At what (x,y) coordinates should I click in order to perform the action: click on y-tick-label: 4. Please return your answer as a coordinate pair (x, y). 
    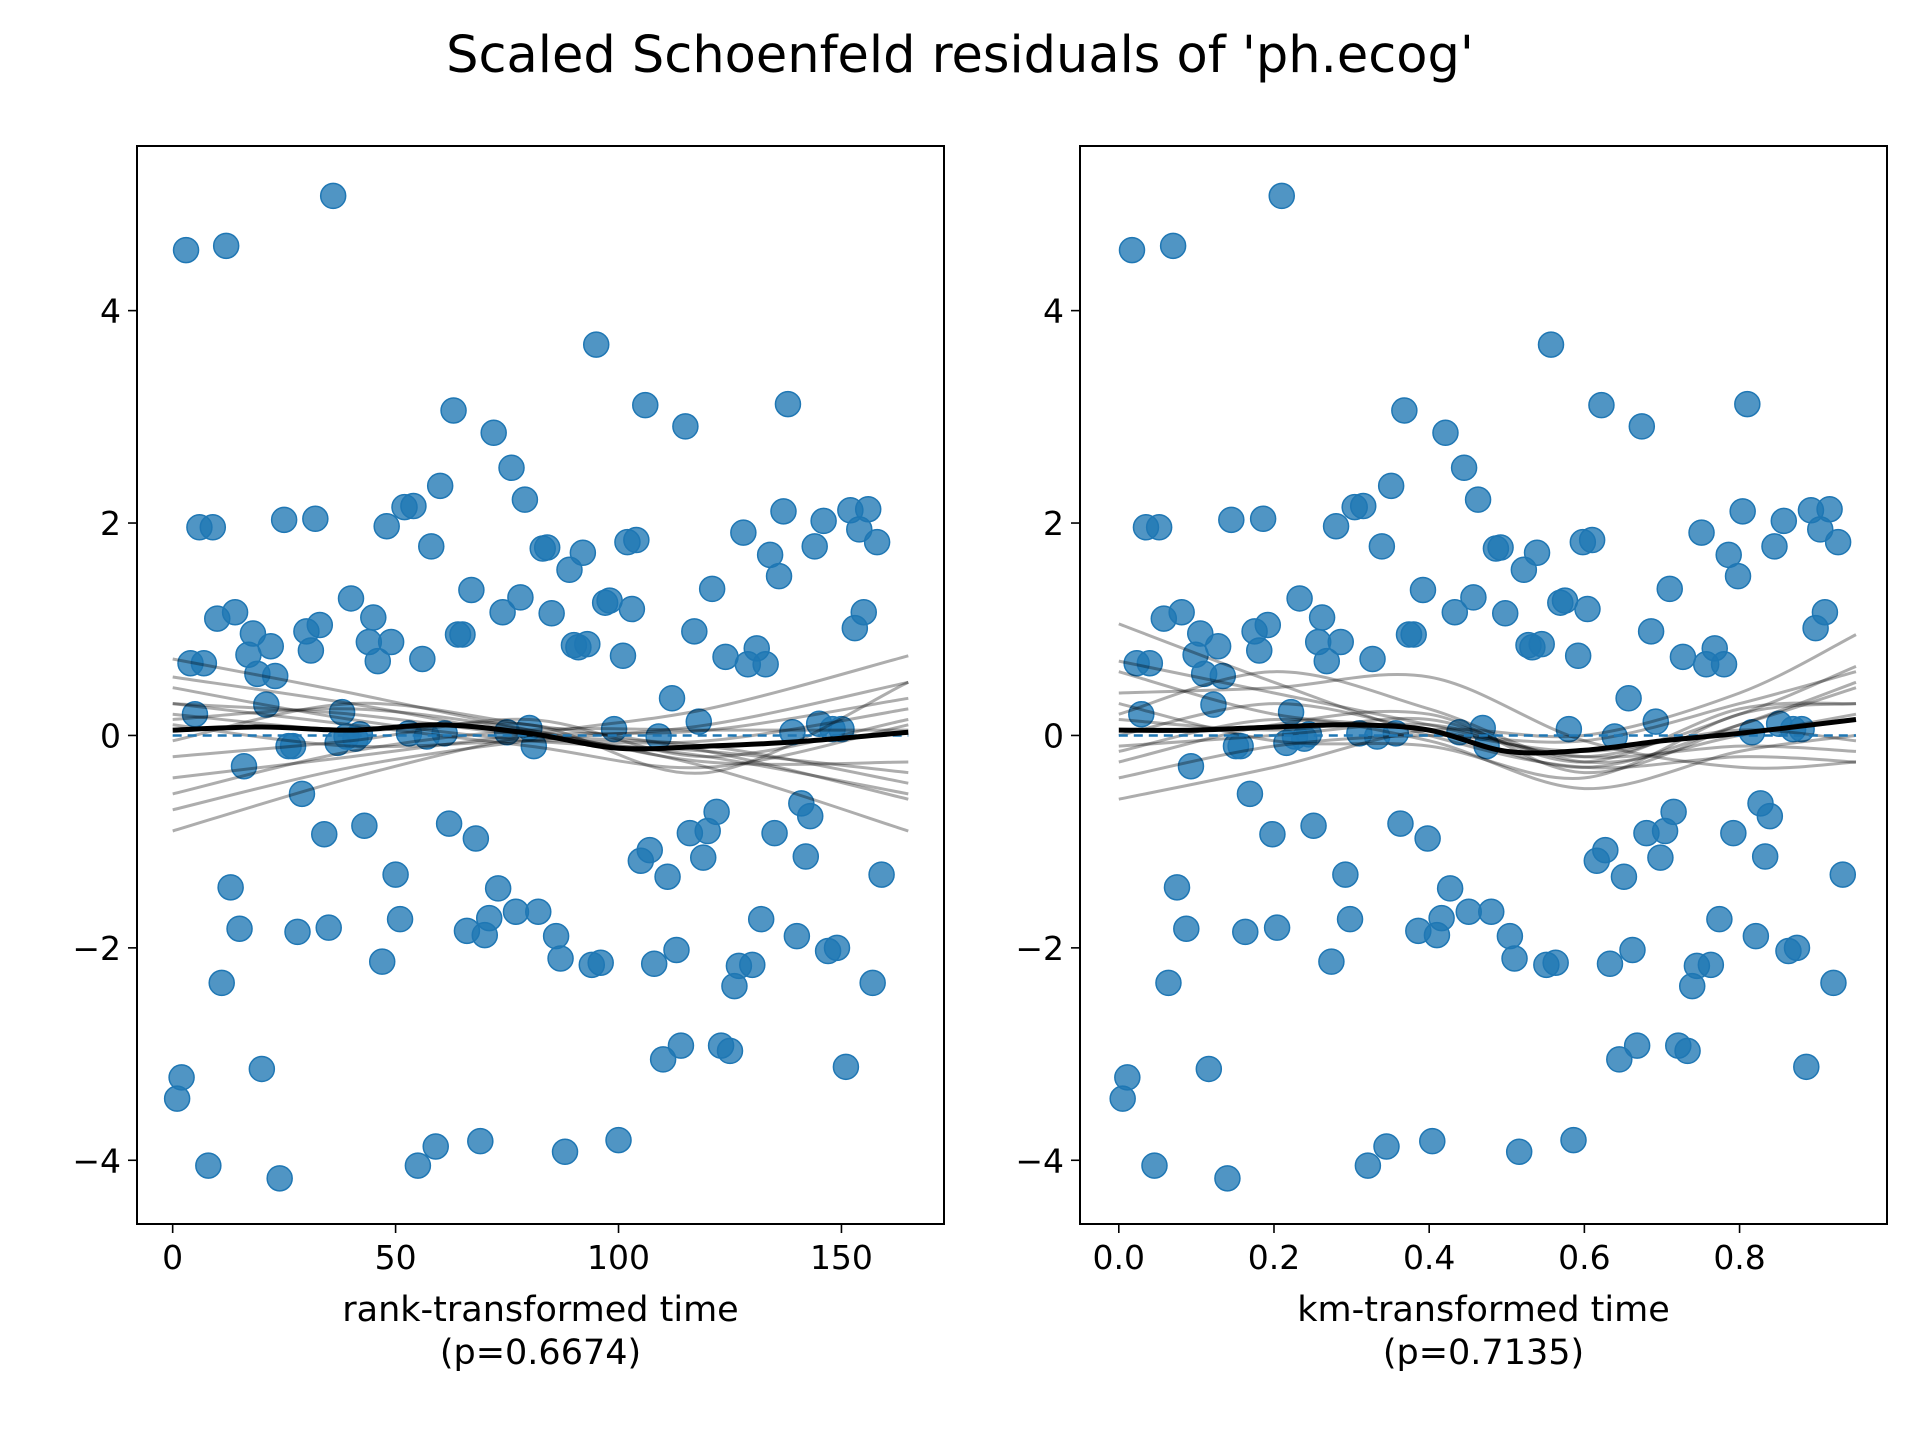
    Looking at the image, I should click on (110, 311).